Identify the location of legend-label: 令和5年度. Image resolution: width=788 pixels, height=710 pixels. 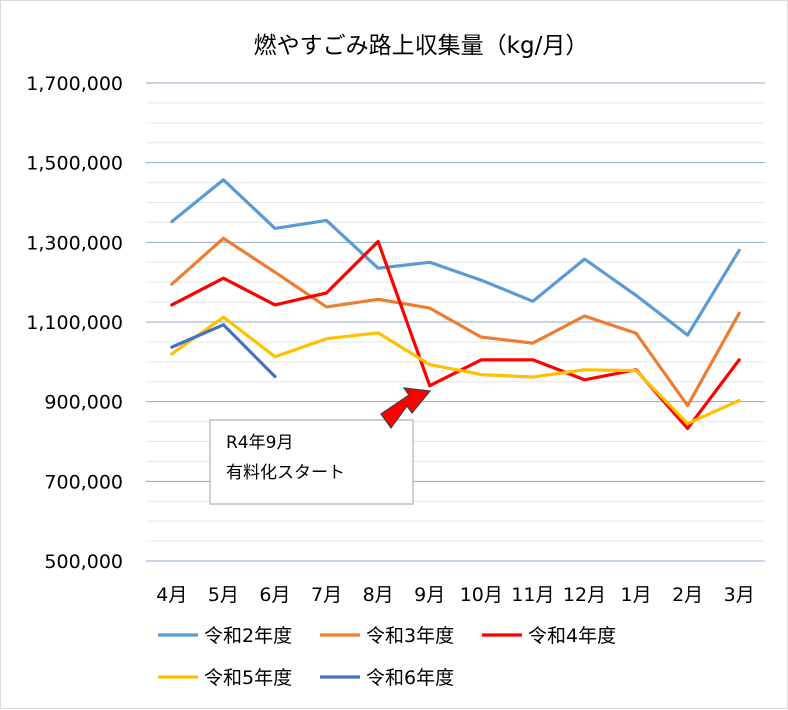
(248, 678).